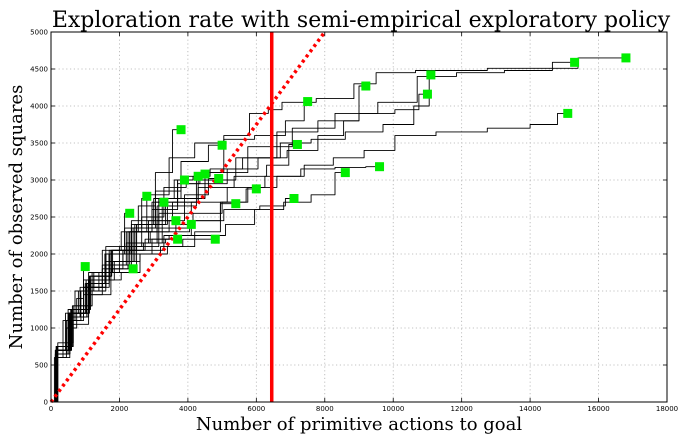 The height and width of the screenshot is (435, 681). I want to click on x-tick-label: 10000, so click(393, 409).